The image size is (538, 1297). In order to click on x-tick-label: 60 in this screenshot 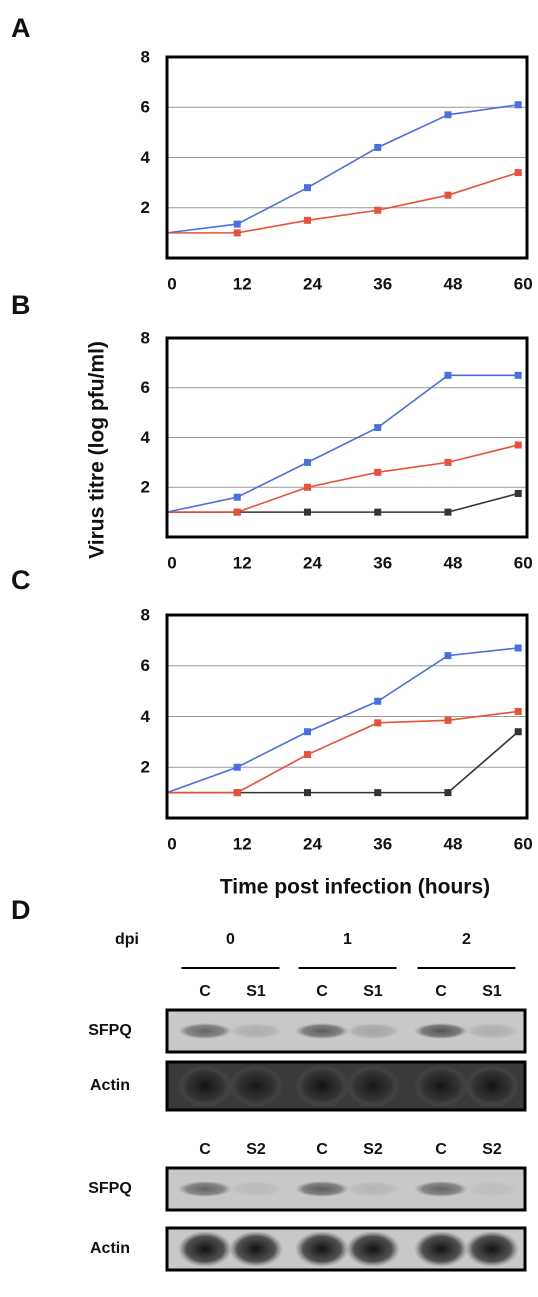, I will do `click(523, 562)`.